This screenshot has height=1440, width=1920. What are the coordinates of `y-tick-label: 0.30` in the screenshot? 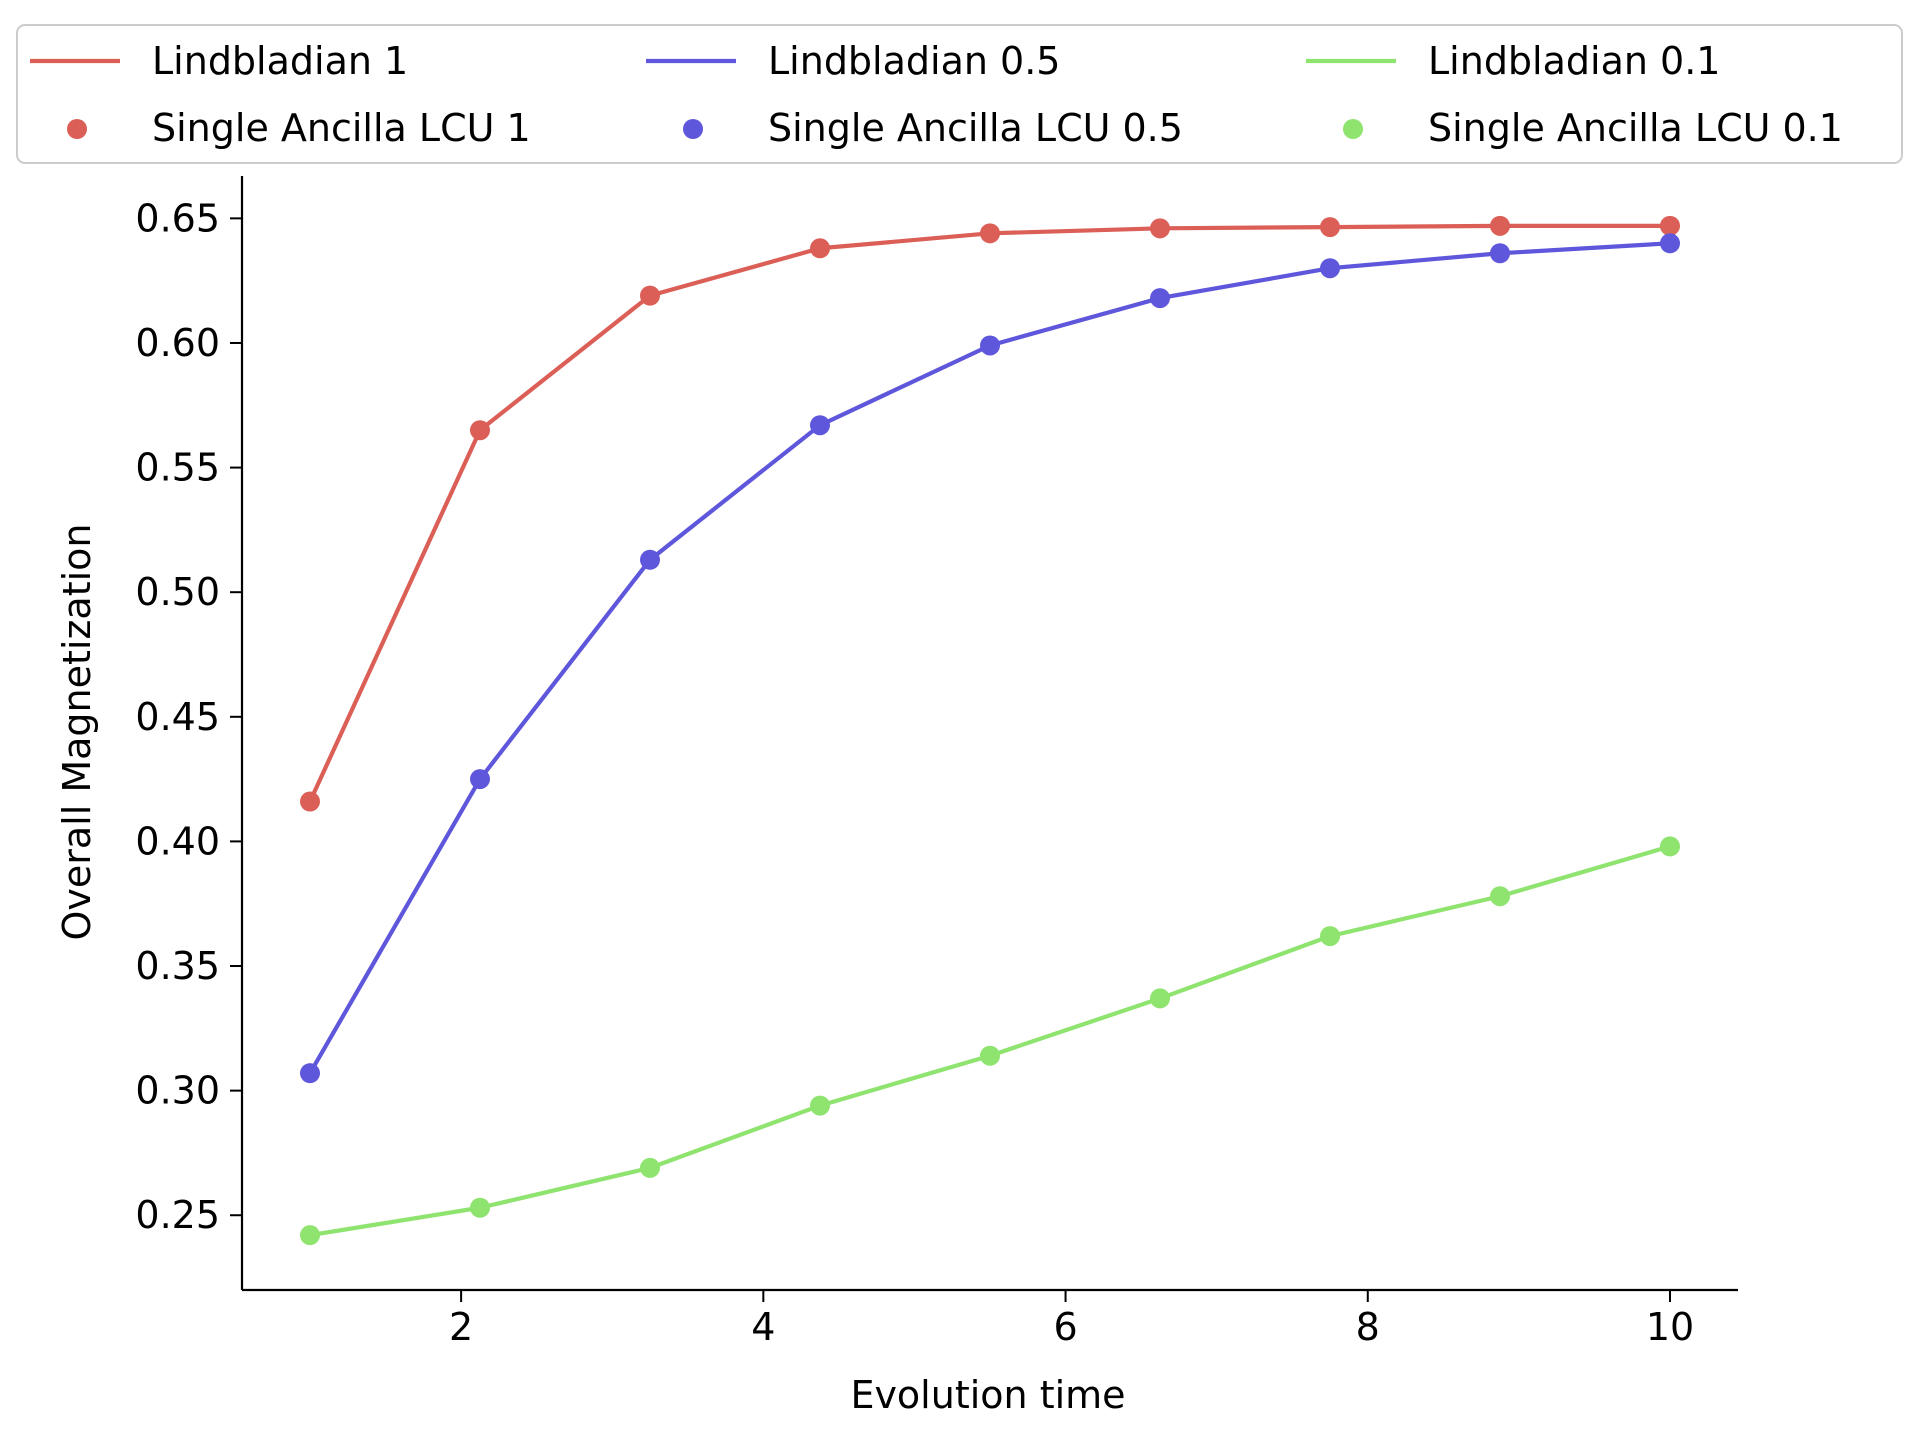 It's located at (177, 1091).